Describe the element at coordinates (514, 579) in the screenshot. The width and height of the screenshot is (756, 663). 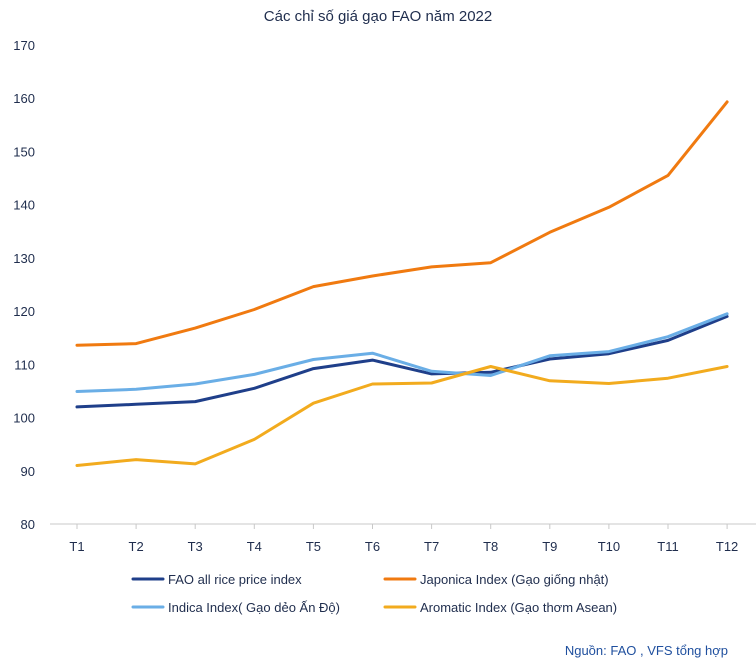
I see `legend-label: Japonica Index (Gạo giống nhật)` at that location.